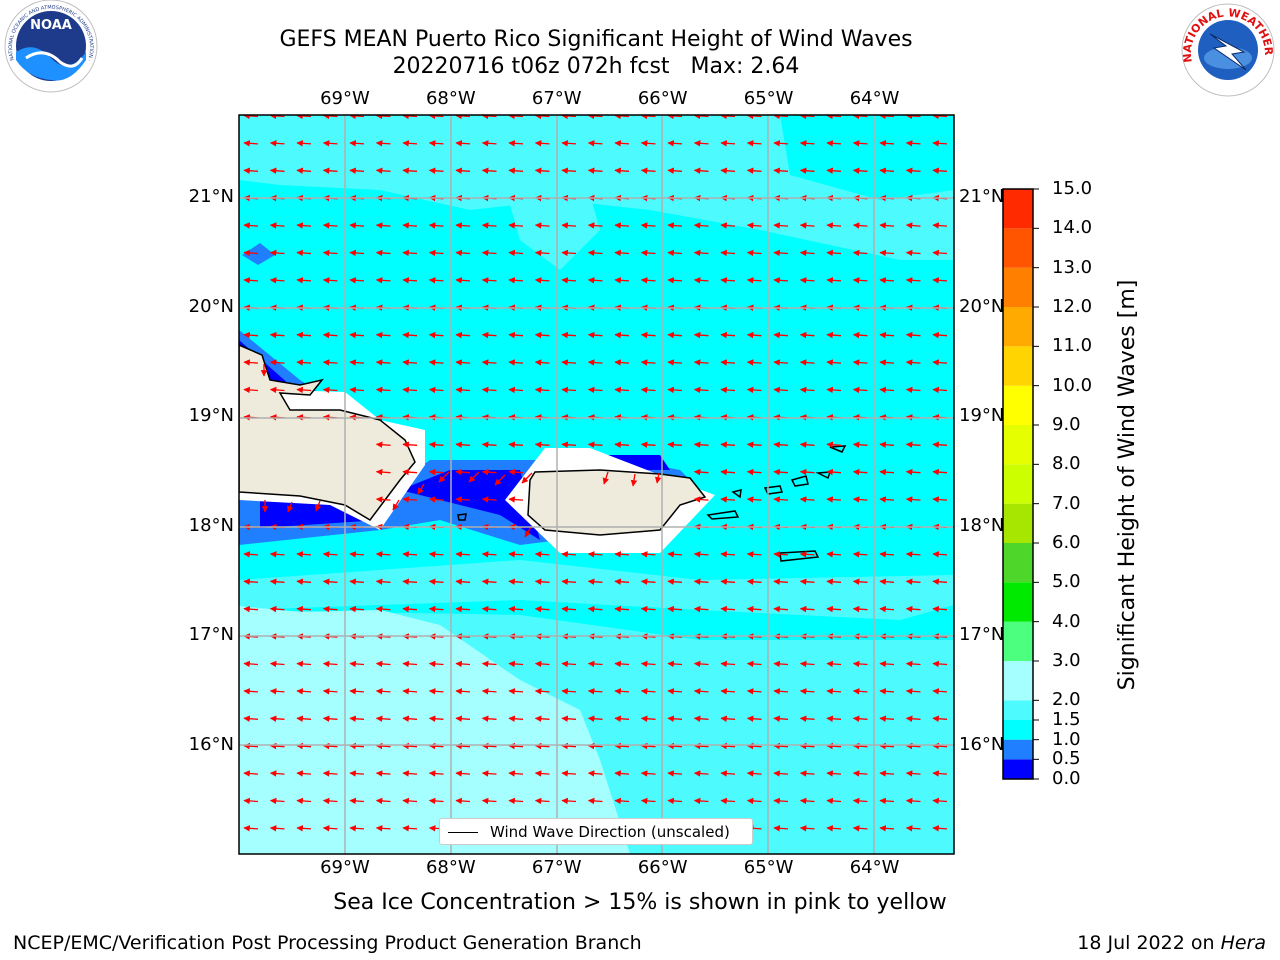 Image resolution: width=1280 pixels, height=960 pixels. Describe the element at coordinates (1066, 424) in the screenshot. I see `colorbar-tick-label-11: 9.0` at that location.